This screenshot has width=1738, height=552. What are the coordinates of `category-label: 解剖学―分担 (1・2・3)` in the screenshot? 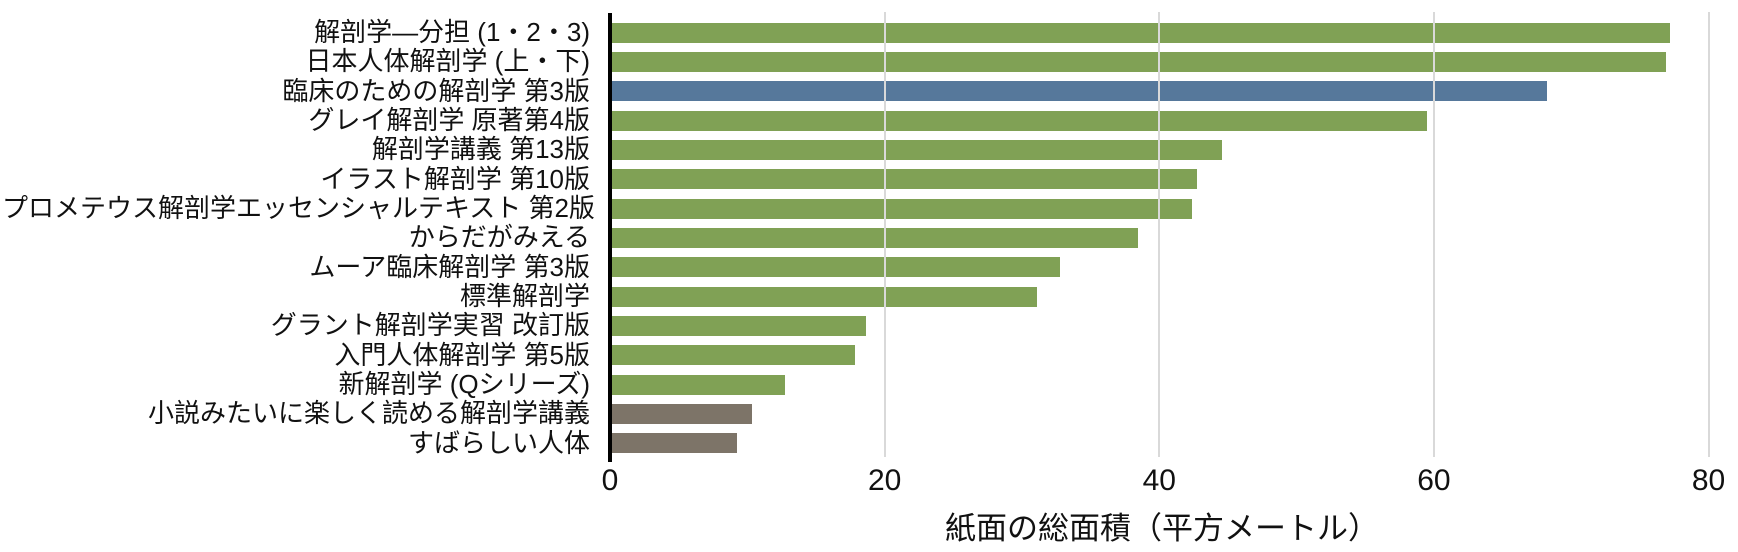 It's located at (452, 32).